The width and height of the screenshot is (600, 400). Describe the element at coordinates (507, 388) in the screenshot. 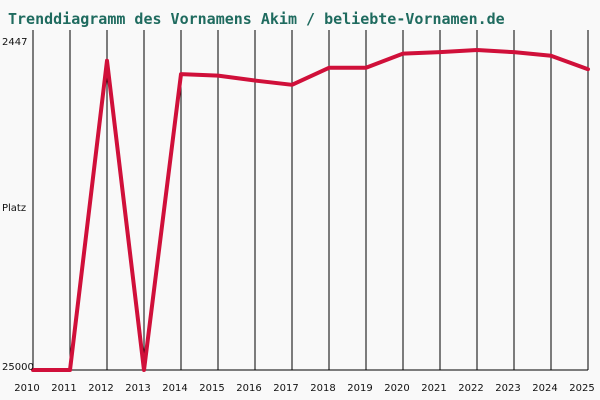

I see `x-tick-2023: 2023` at that location.